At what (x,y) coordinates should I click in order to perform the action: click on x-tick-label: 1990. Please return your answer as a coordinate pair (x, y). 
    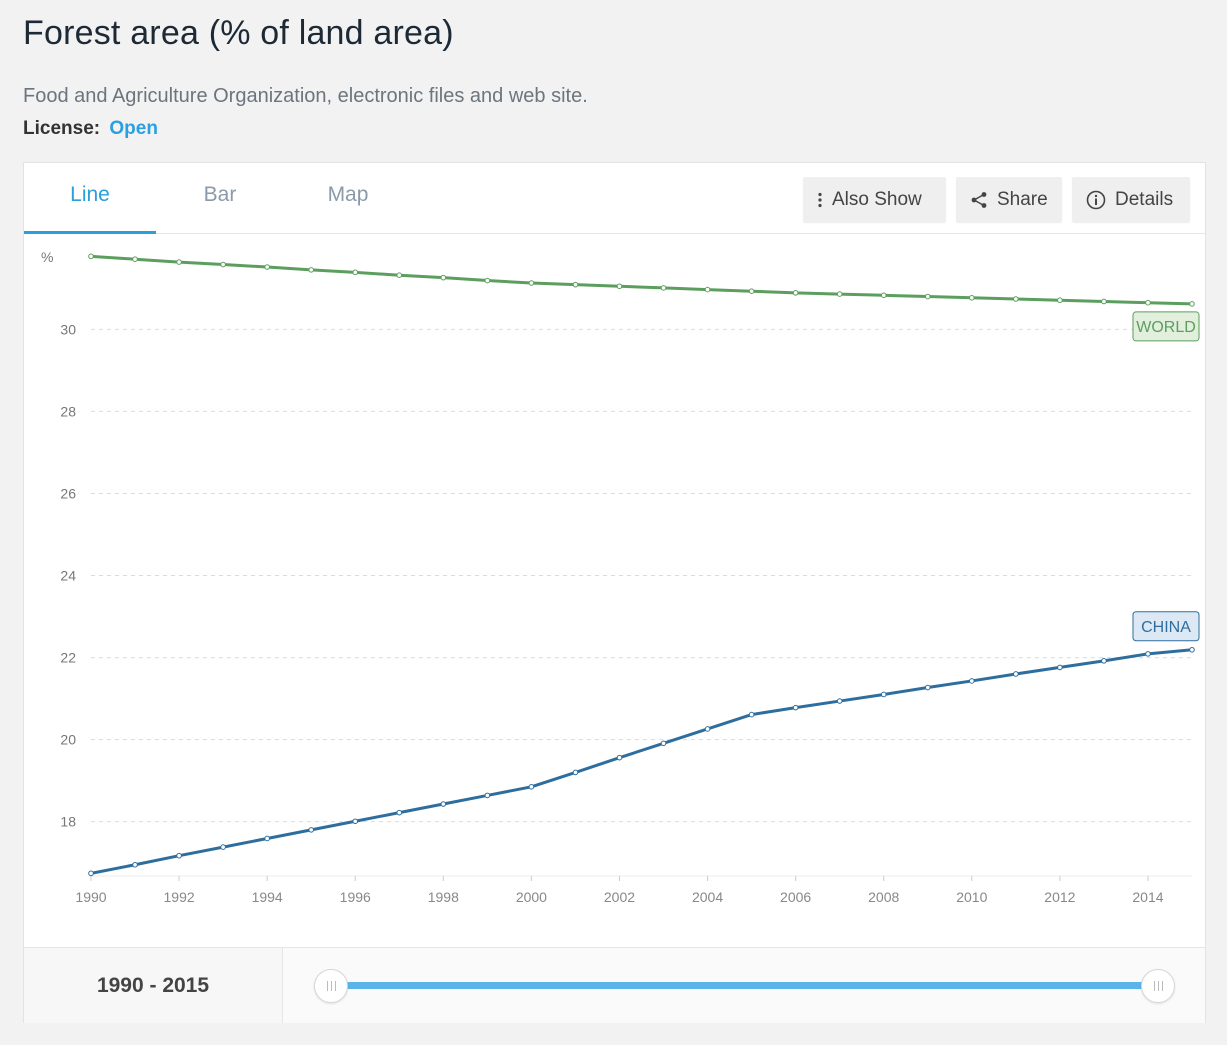
    Looking at the image, I should click on (90, 897).